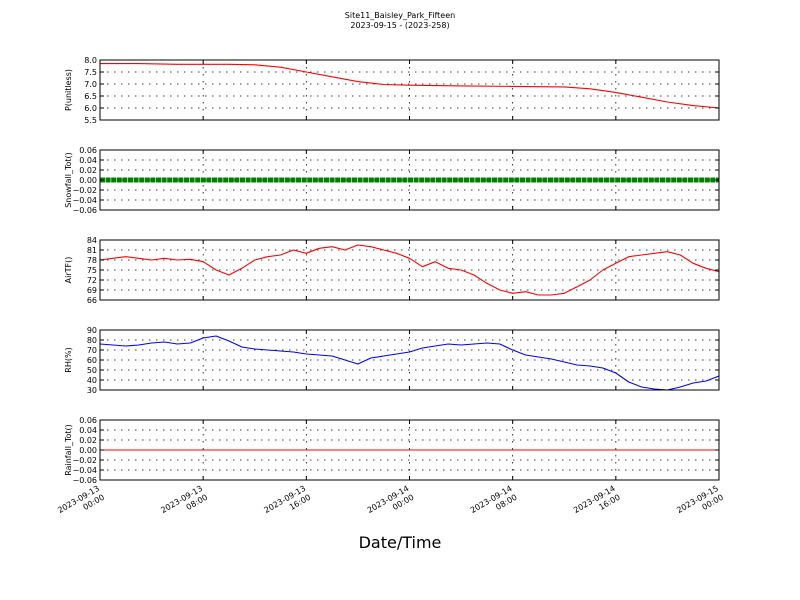  What do you see at coordinates (92, 250) in the screenshot?
I see `y-tick-label: 81` at bounding box center [92, 250].